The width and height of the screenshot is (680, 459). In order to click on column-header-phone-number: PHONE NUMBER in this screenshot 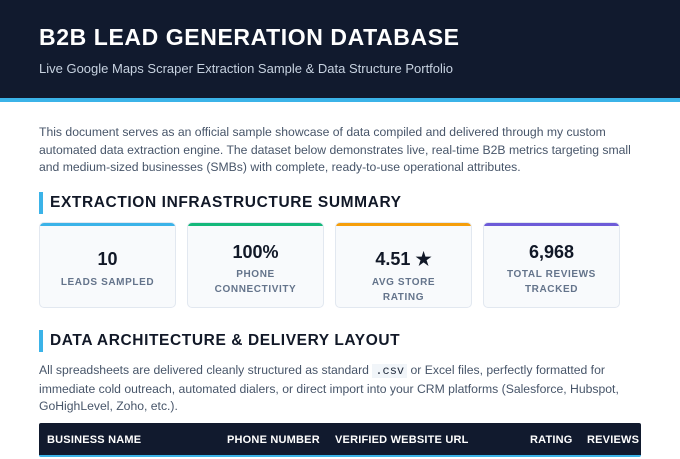, I will do `click(273, 440)`.